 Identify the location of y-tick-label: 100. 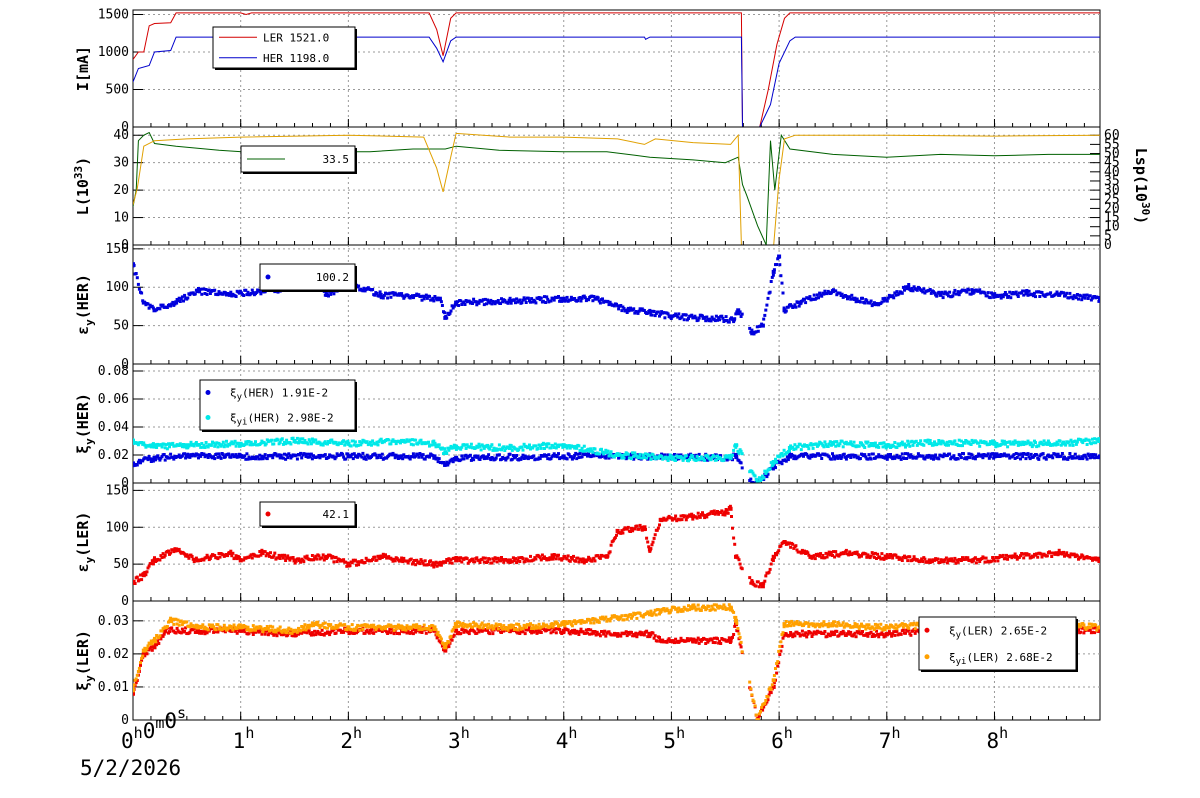
(117, 287).